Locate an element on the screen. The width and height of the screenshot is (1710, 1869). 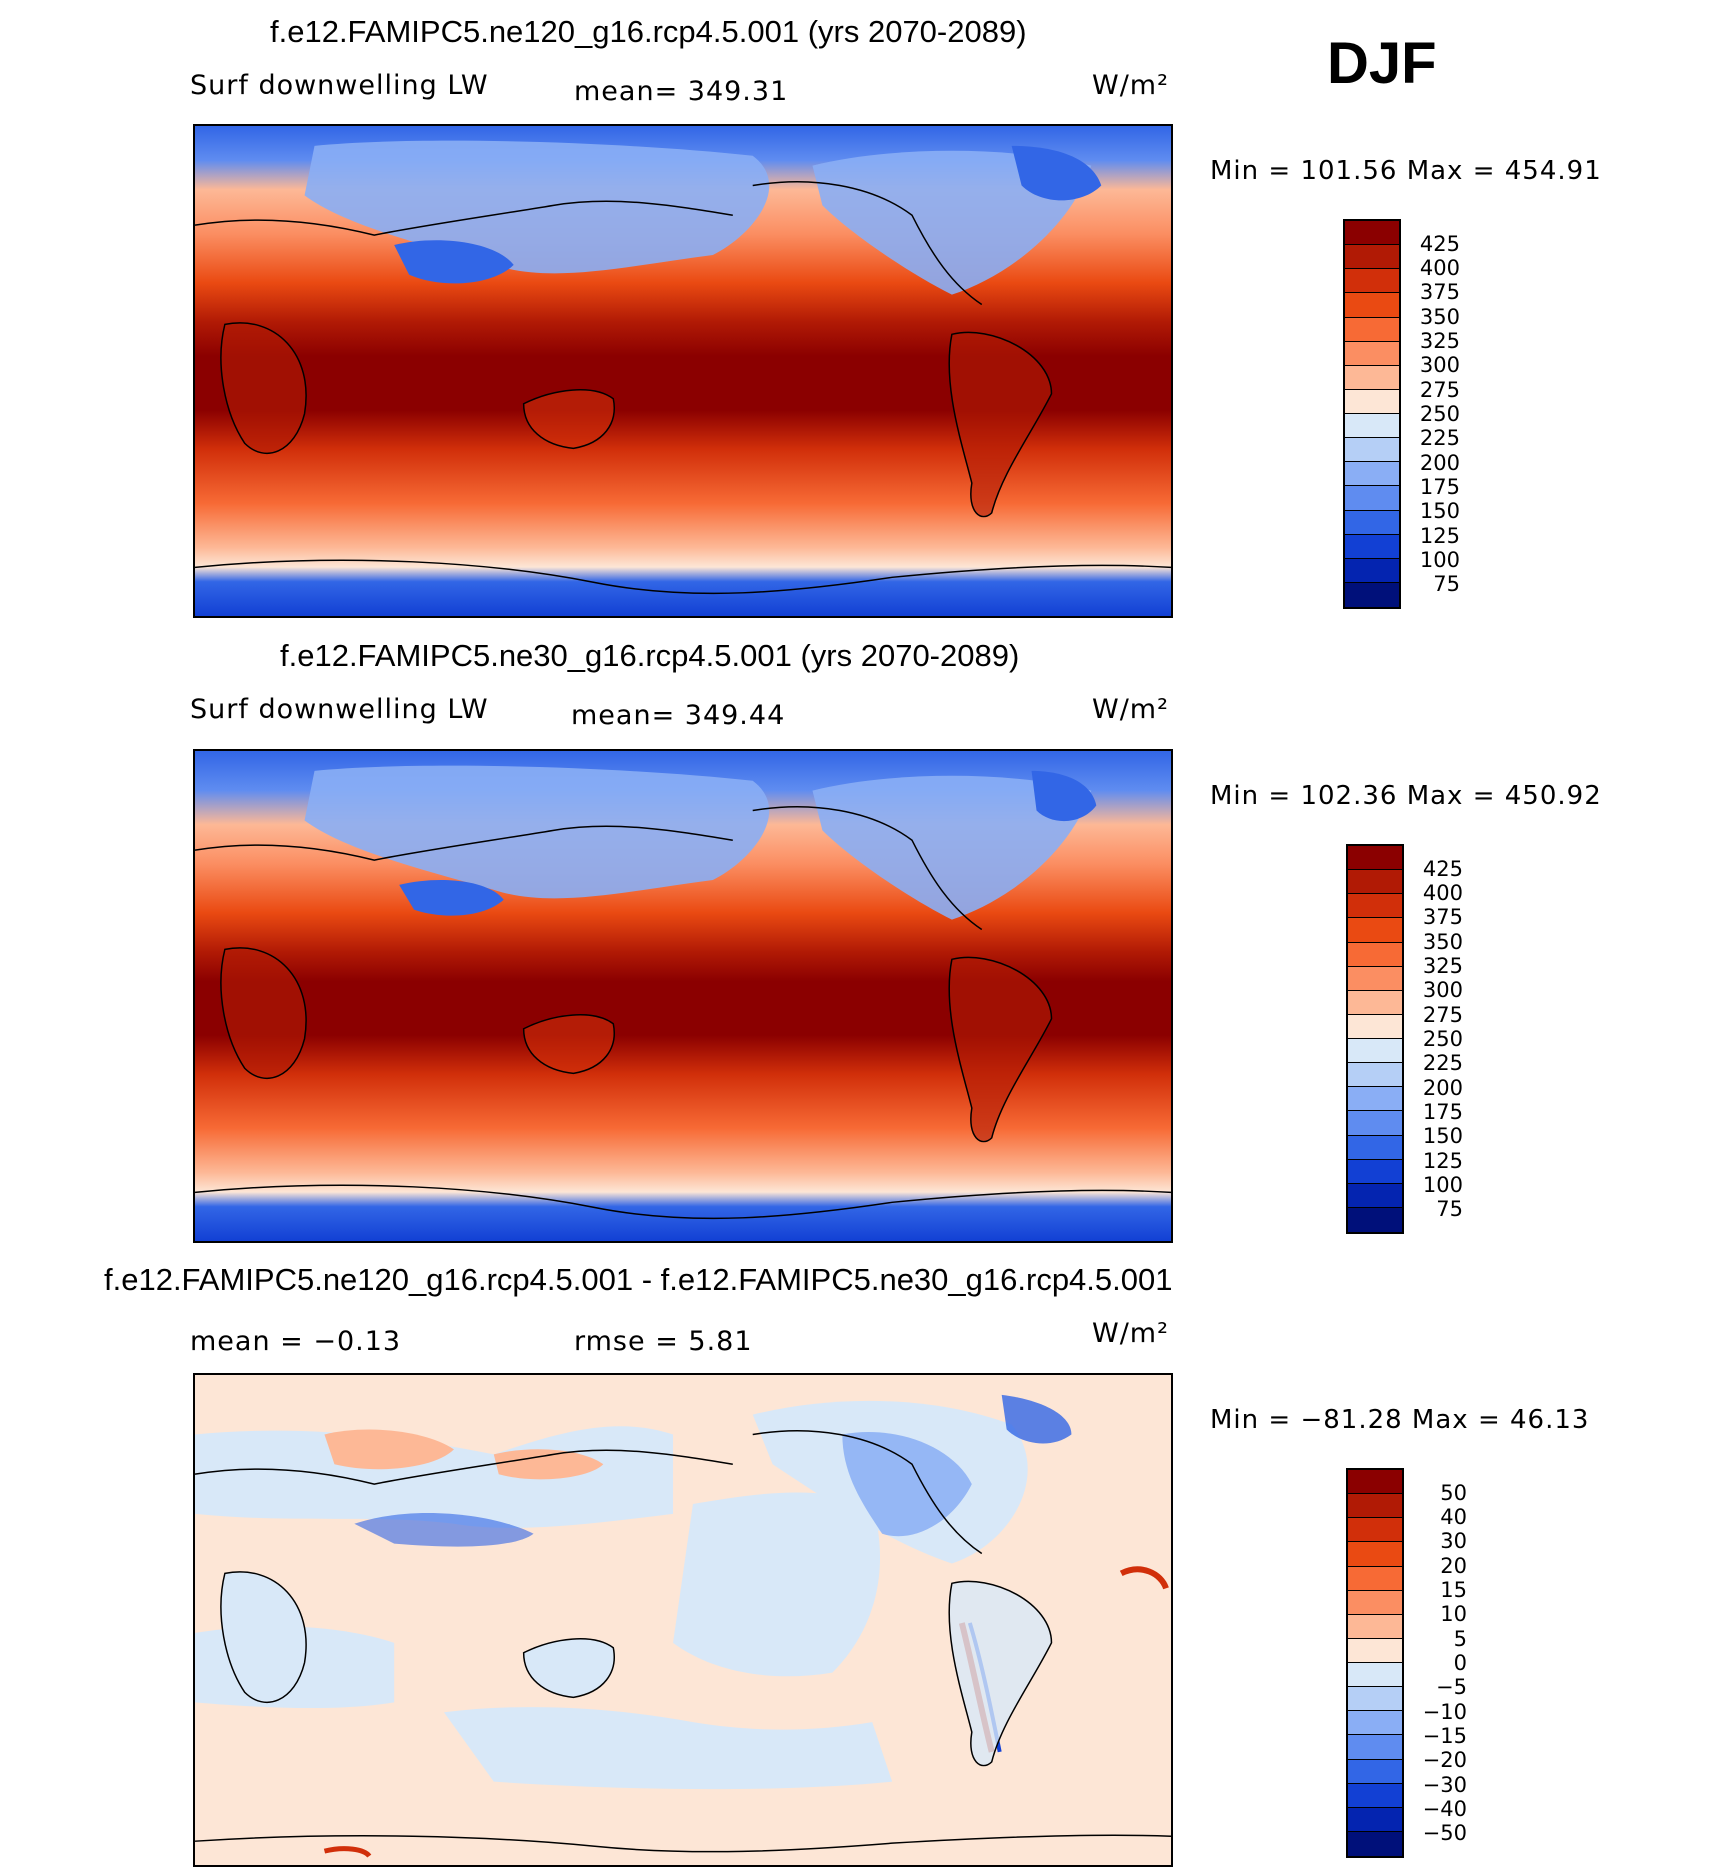
panel-3-units: W/m² is located at coordinates (1130, 1333).